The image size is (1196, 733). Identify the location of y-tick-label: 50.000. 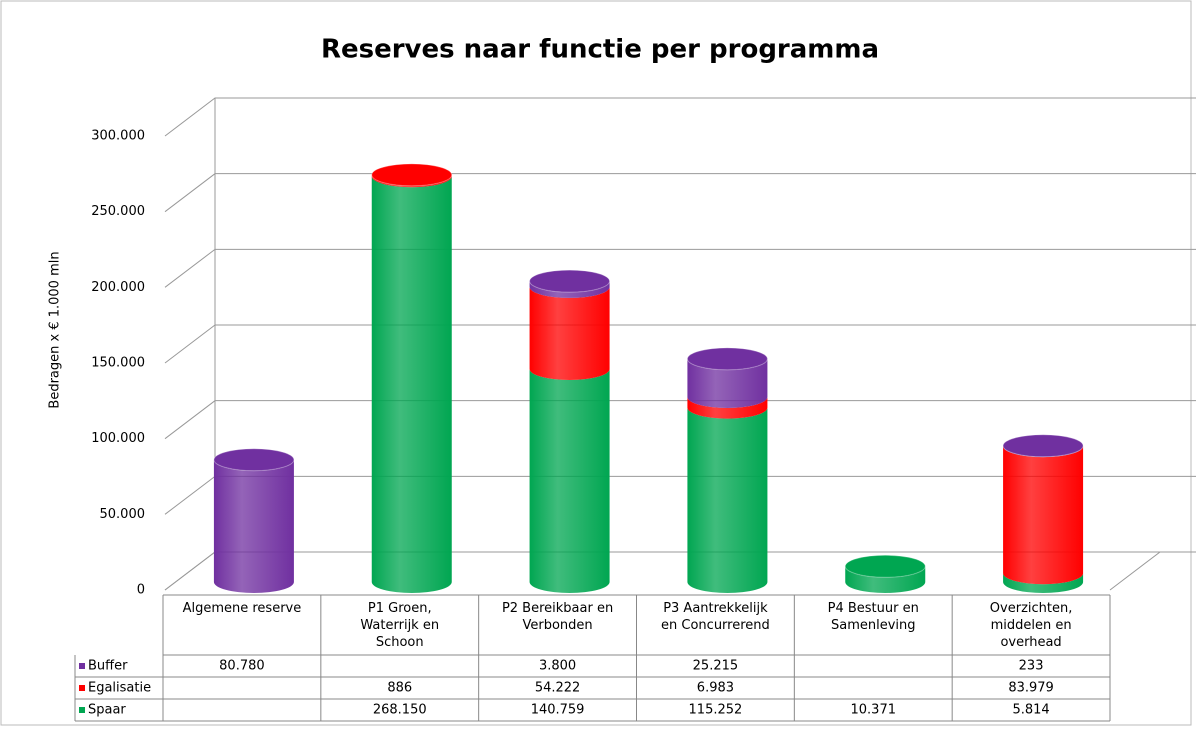
(123, 514).